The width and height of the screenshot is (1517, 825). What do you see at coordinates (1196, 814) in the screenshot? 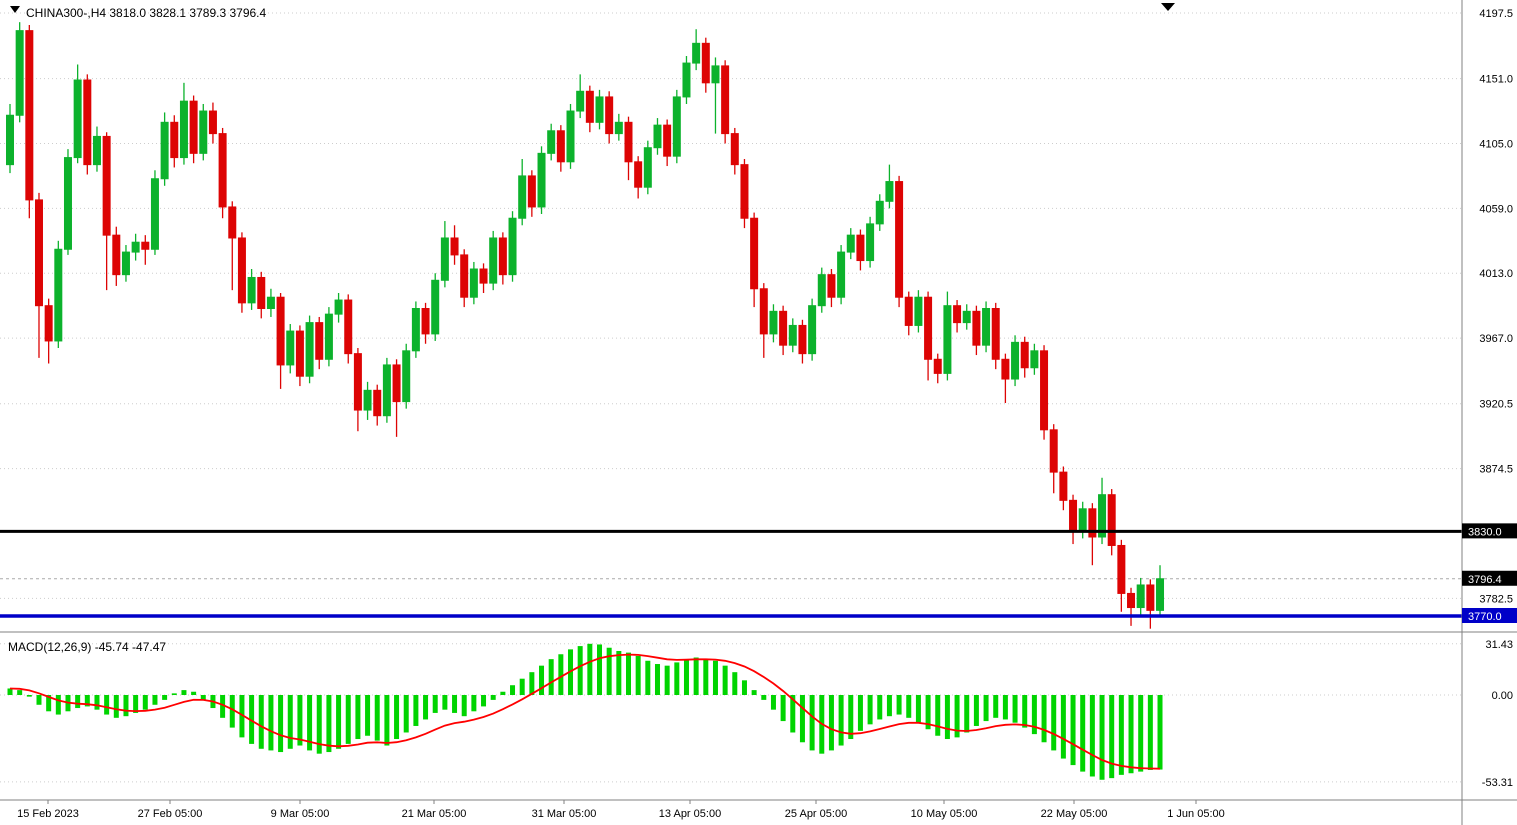
I see `time-tick-label: 1 Jun 05:00` at bounding box center [1196, 814].